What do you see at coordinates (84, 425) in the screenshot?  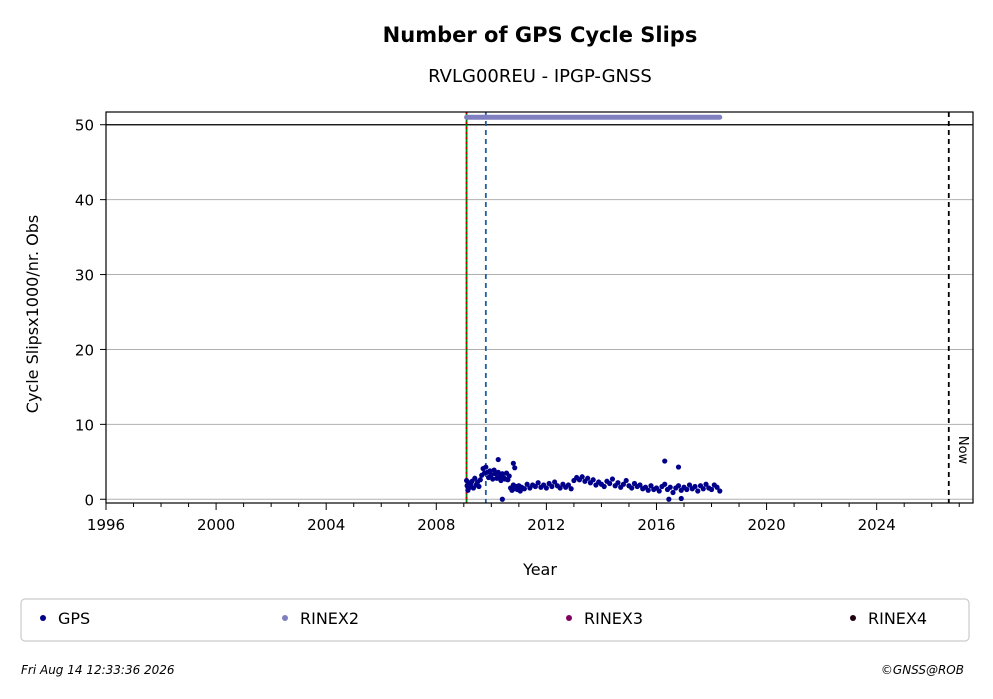 I see `y-tick-label: 10` at bounding box center [84, 425].